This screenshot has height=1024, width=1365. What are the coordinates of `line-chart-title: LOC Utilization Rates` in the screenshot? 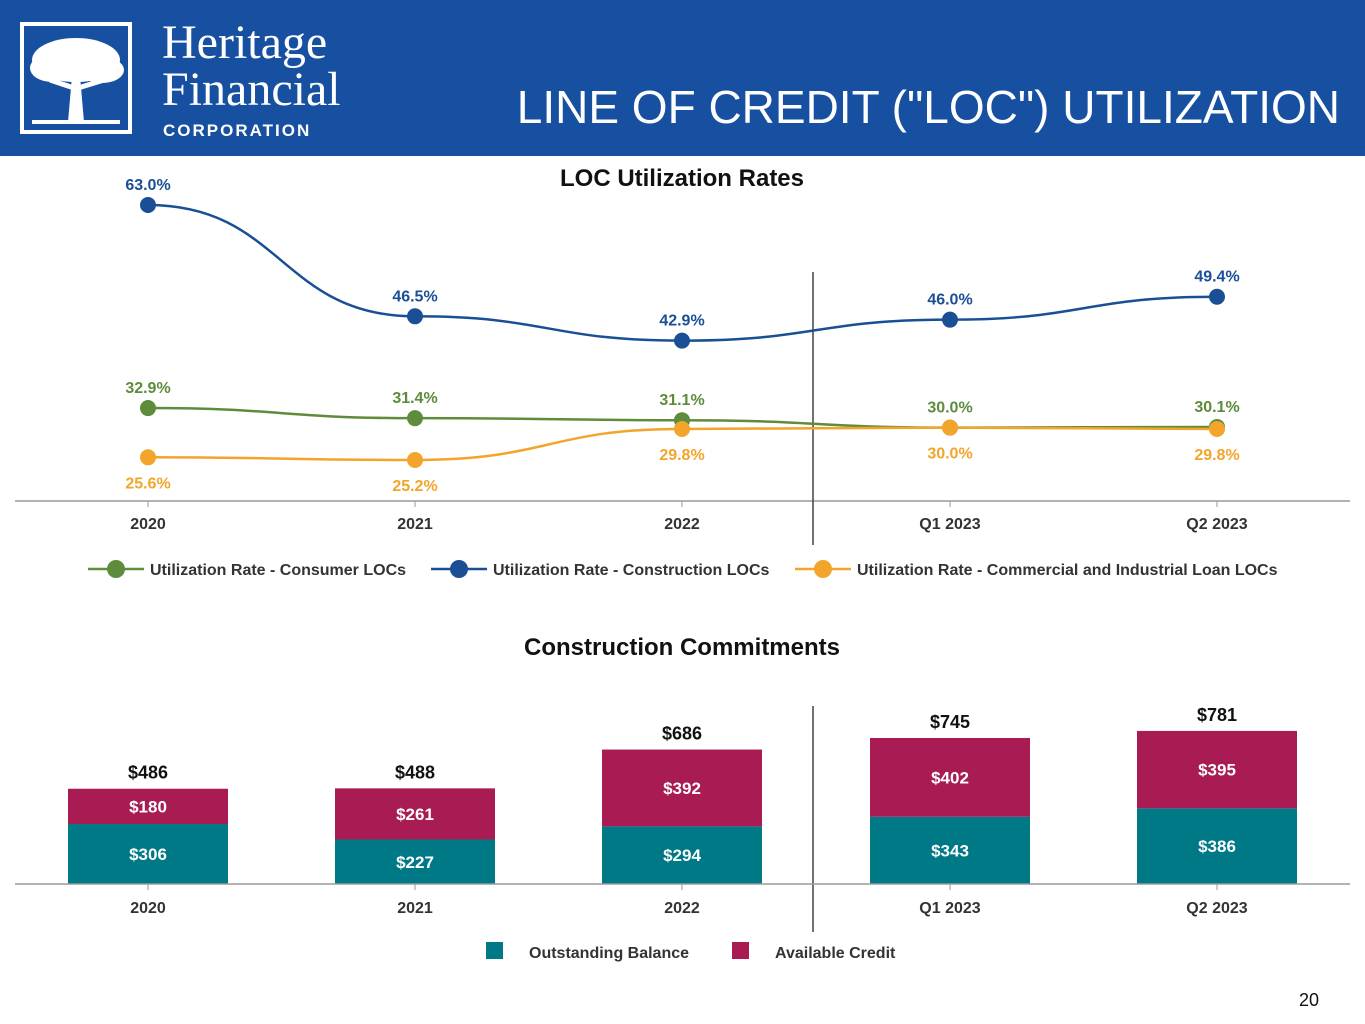 It's located at (682, 178).